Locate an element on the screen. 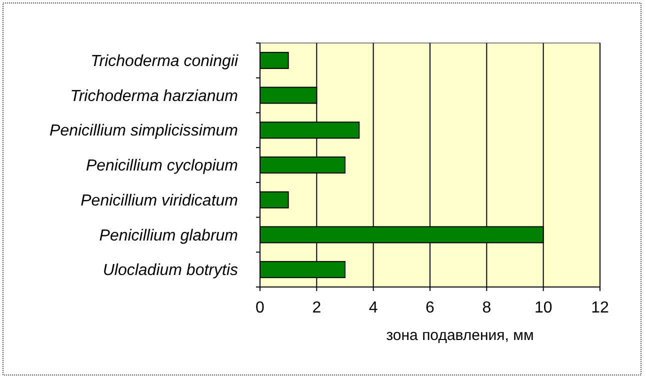 The height and width of the screenshot is (388, 646). y-tick-label: Penicillium viridicatum is located at coordinates (159, 201).